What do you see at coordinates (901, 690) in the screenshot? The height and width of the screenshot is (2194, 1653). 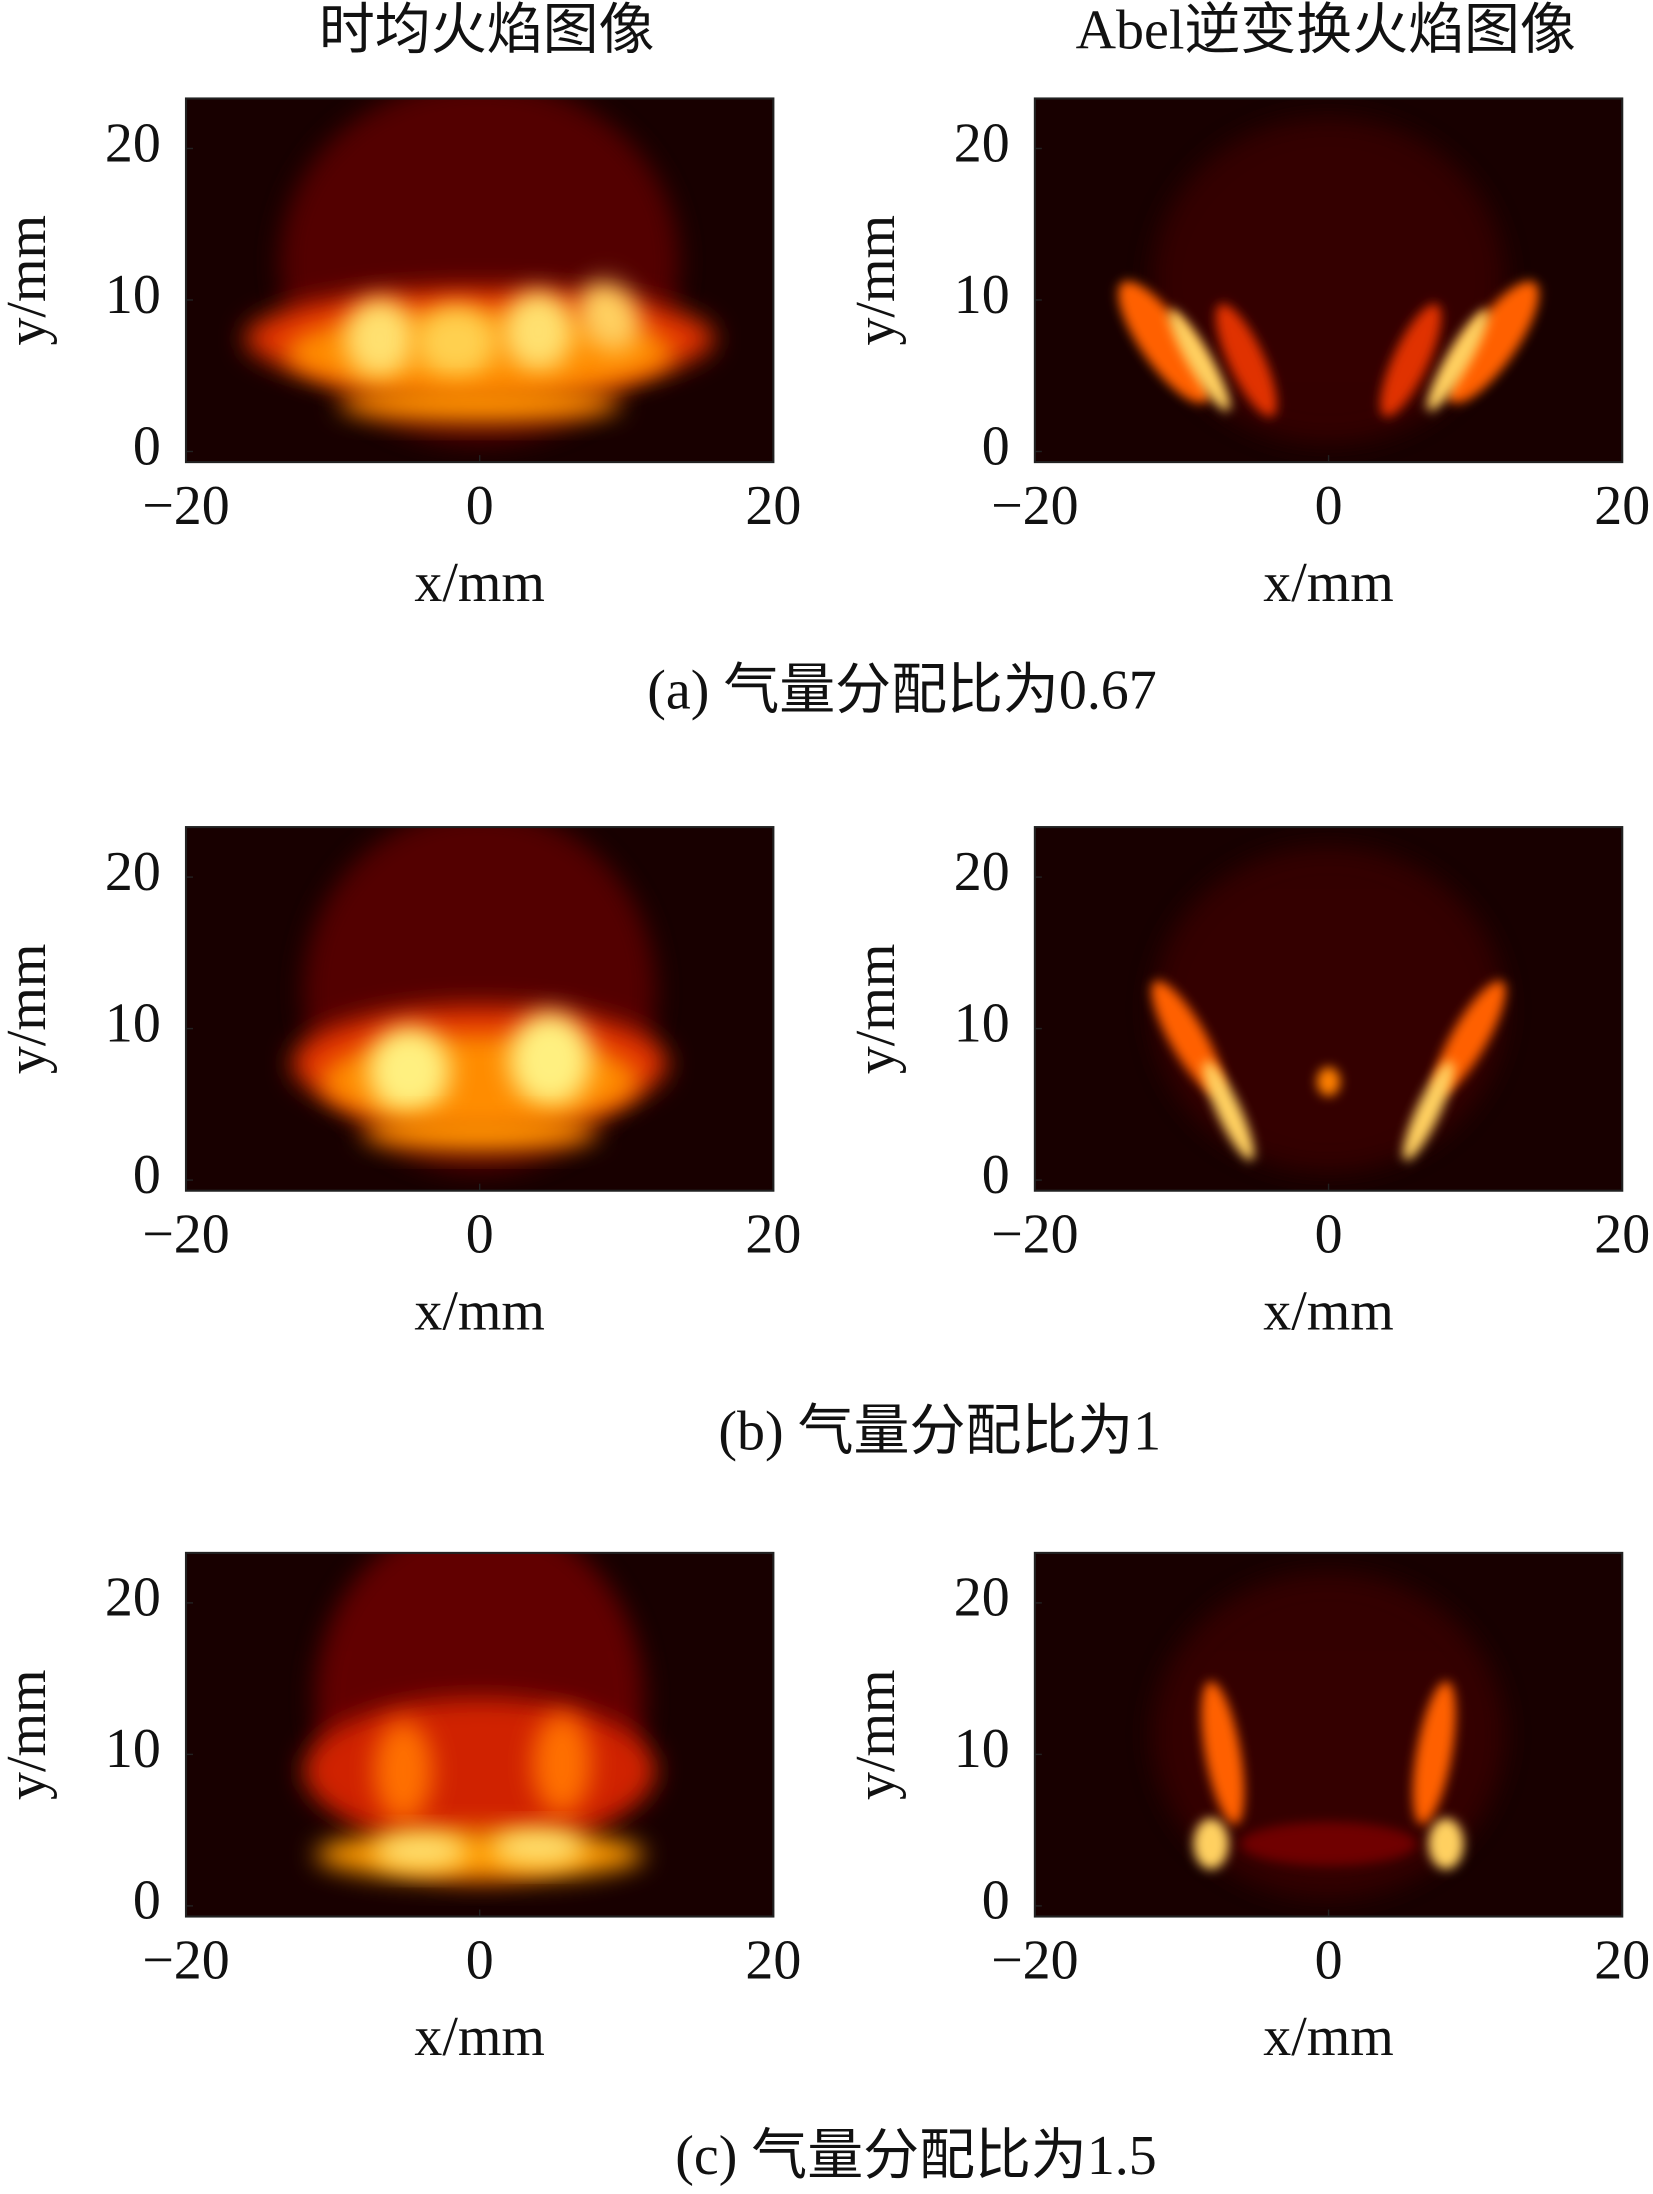 I see `caption: (a) 气量分配比为0.67` at bounding box center [901, 690].